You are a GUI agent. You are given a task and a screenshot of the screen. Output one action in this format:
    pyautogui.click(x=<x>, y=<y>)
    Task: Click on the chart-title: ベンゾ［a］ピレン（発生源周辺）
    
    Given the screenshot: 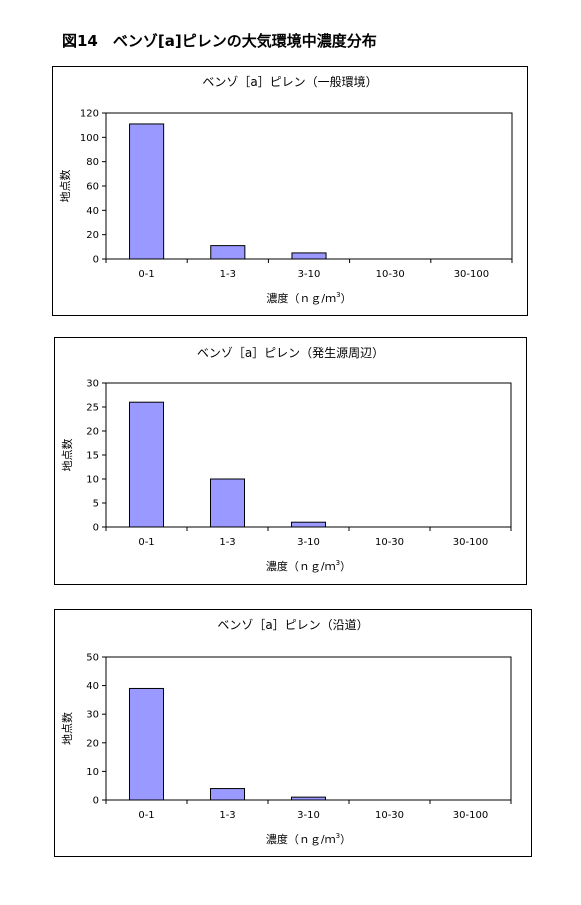 What is the action you would take?
    pyautogui.click(x=290, y=353)
    